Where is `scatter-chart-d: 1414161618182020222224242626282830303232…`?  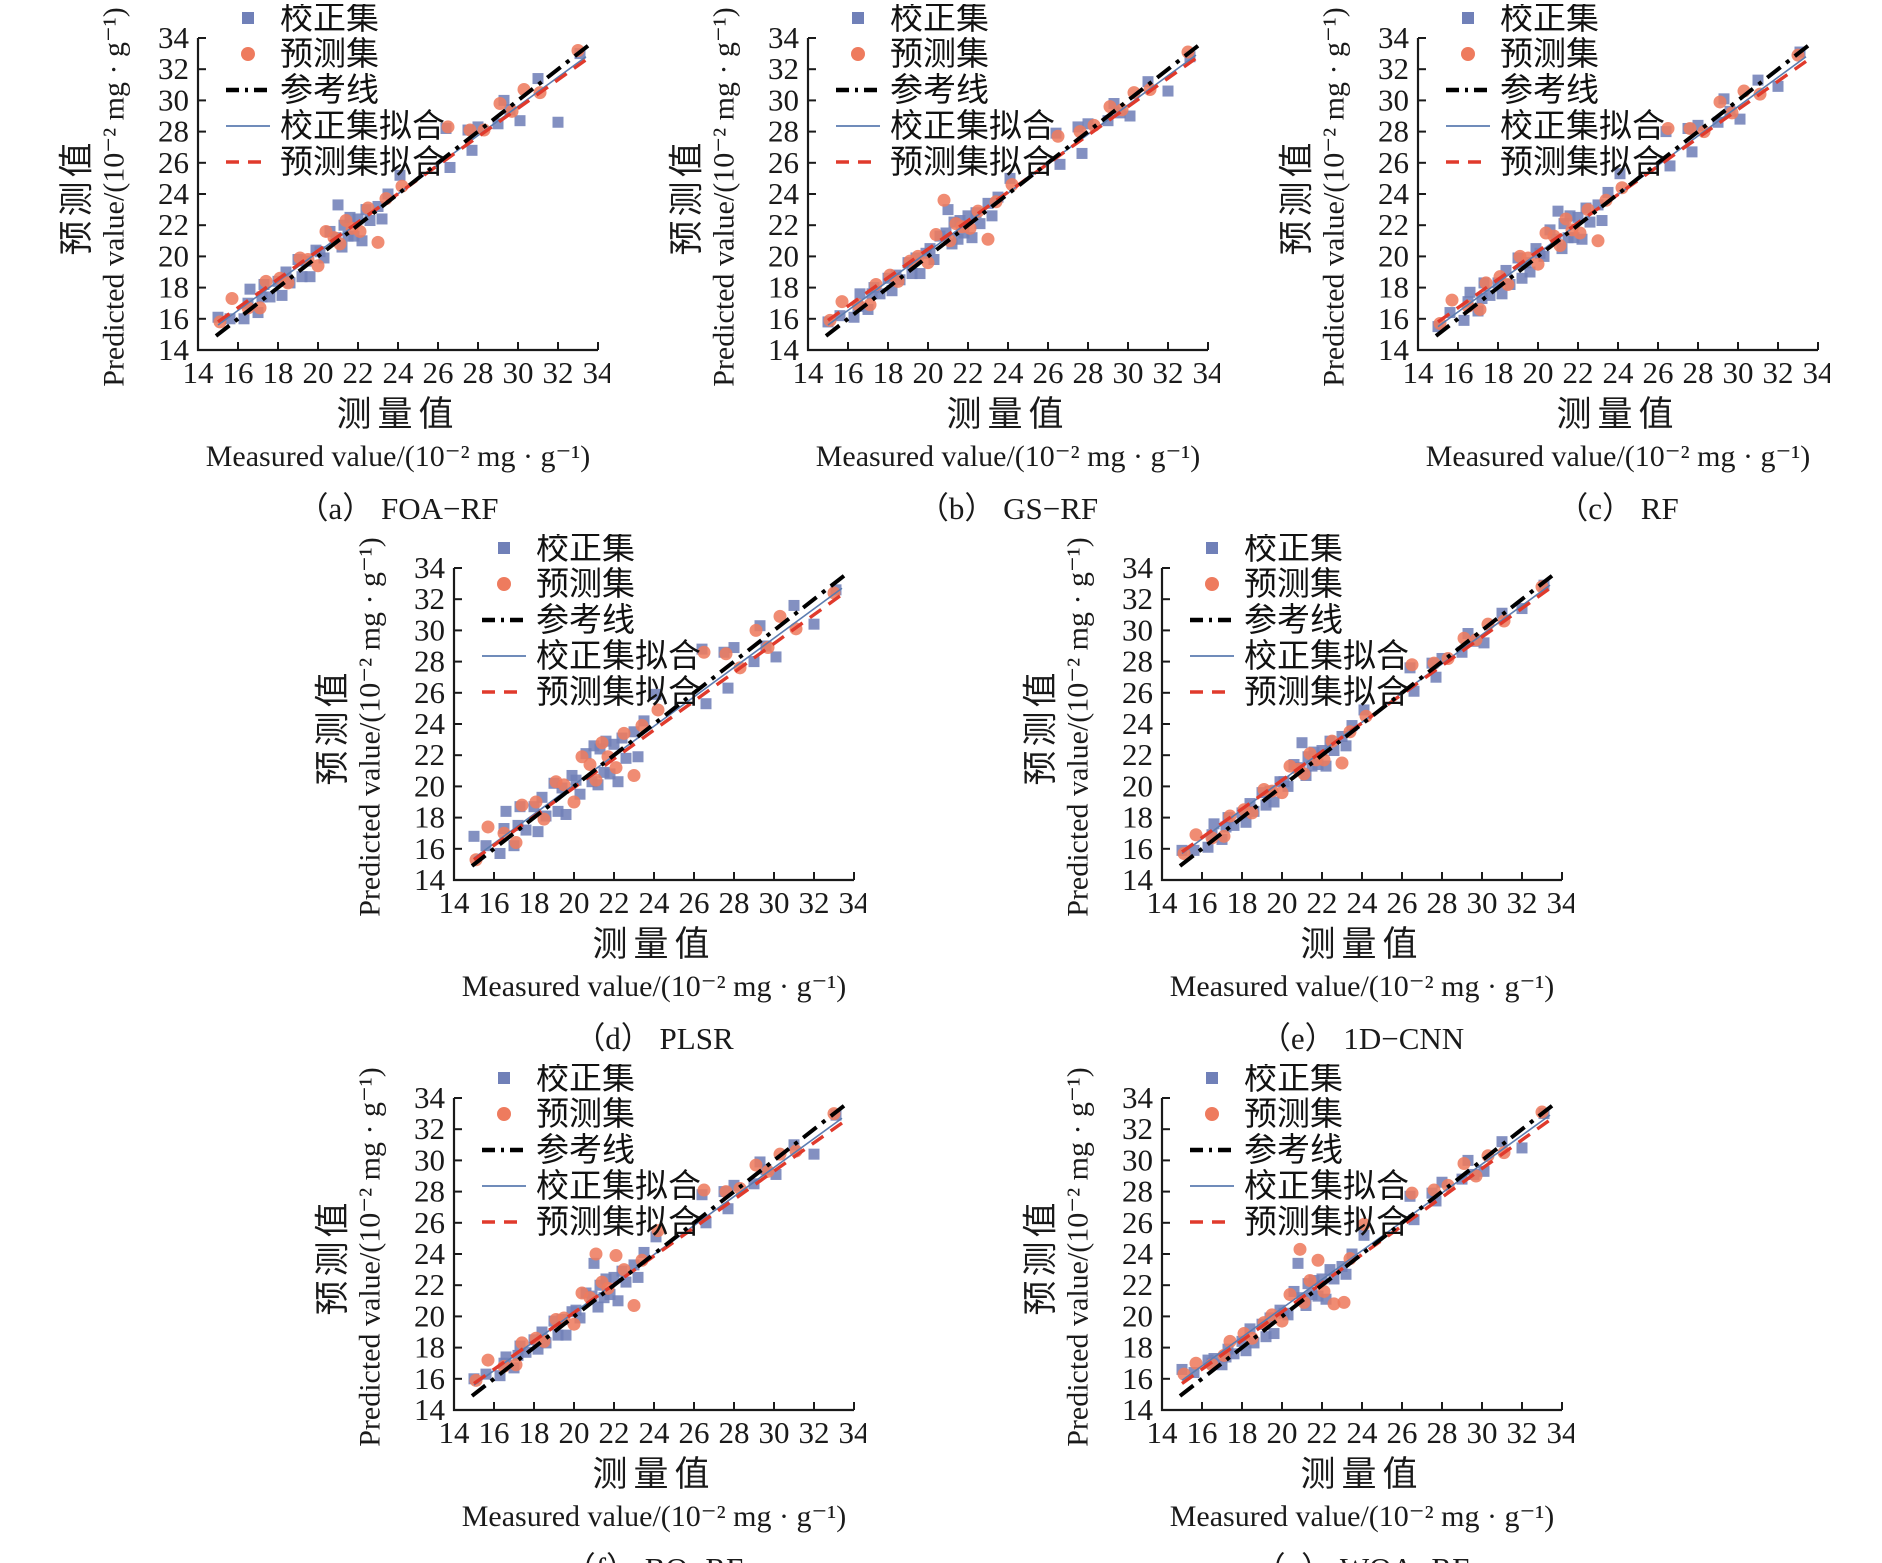
scatter-chart-d: 1414161618182020222224242626282830303232… is located at coordinates (640, 727).